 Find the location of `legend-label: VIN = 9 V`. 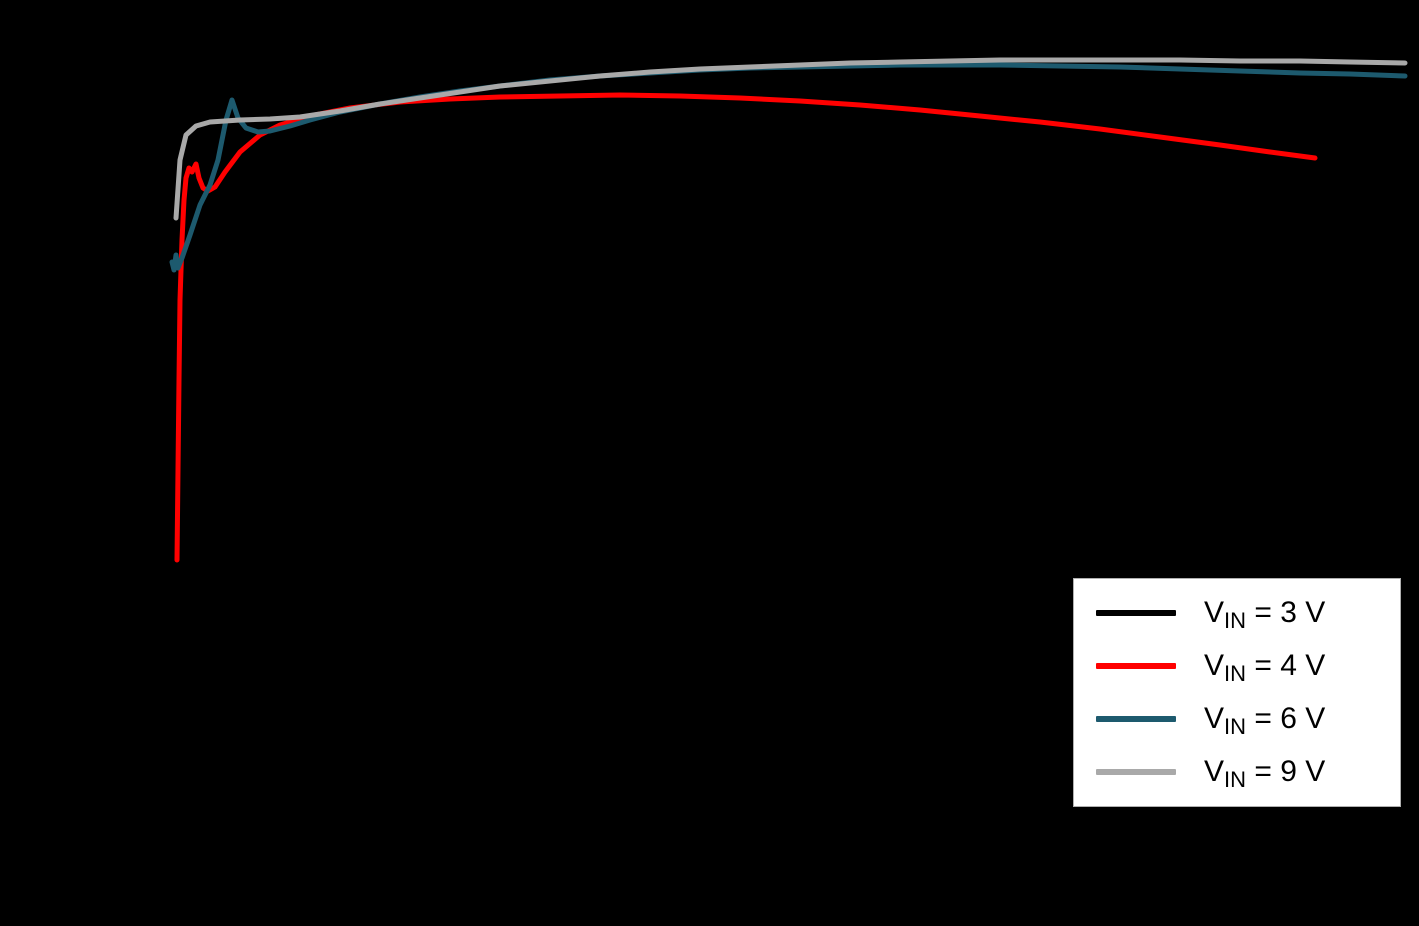

legend-label: VIN = 9 V is located at coordinates (1265, 773).